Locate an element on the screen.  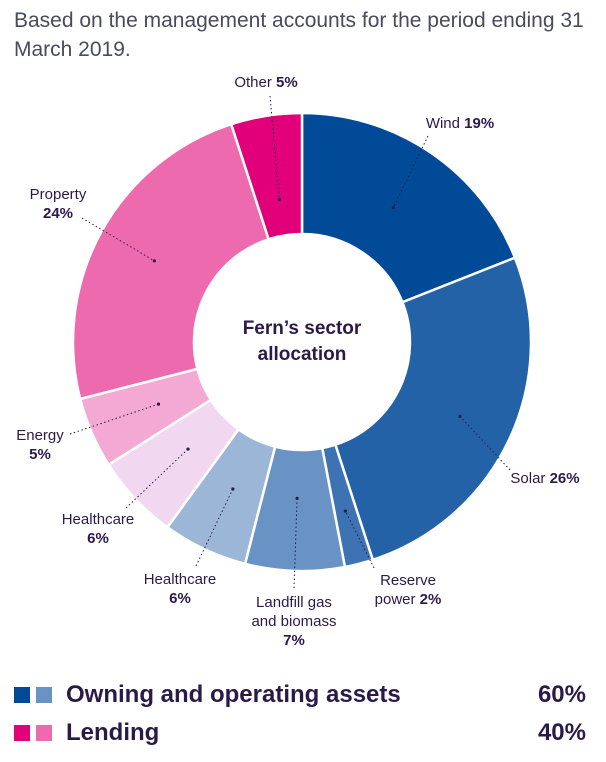
slice-label-4: Healthcare 6% is located at coordinates (180, 589).